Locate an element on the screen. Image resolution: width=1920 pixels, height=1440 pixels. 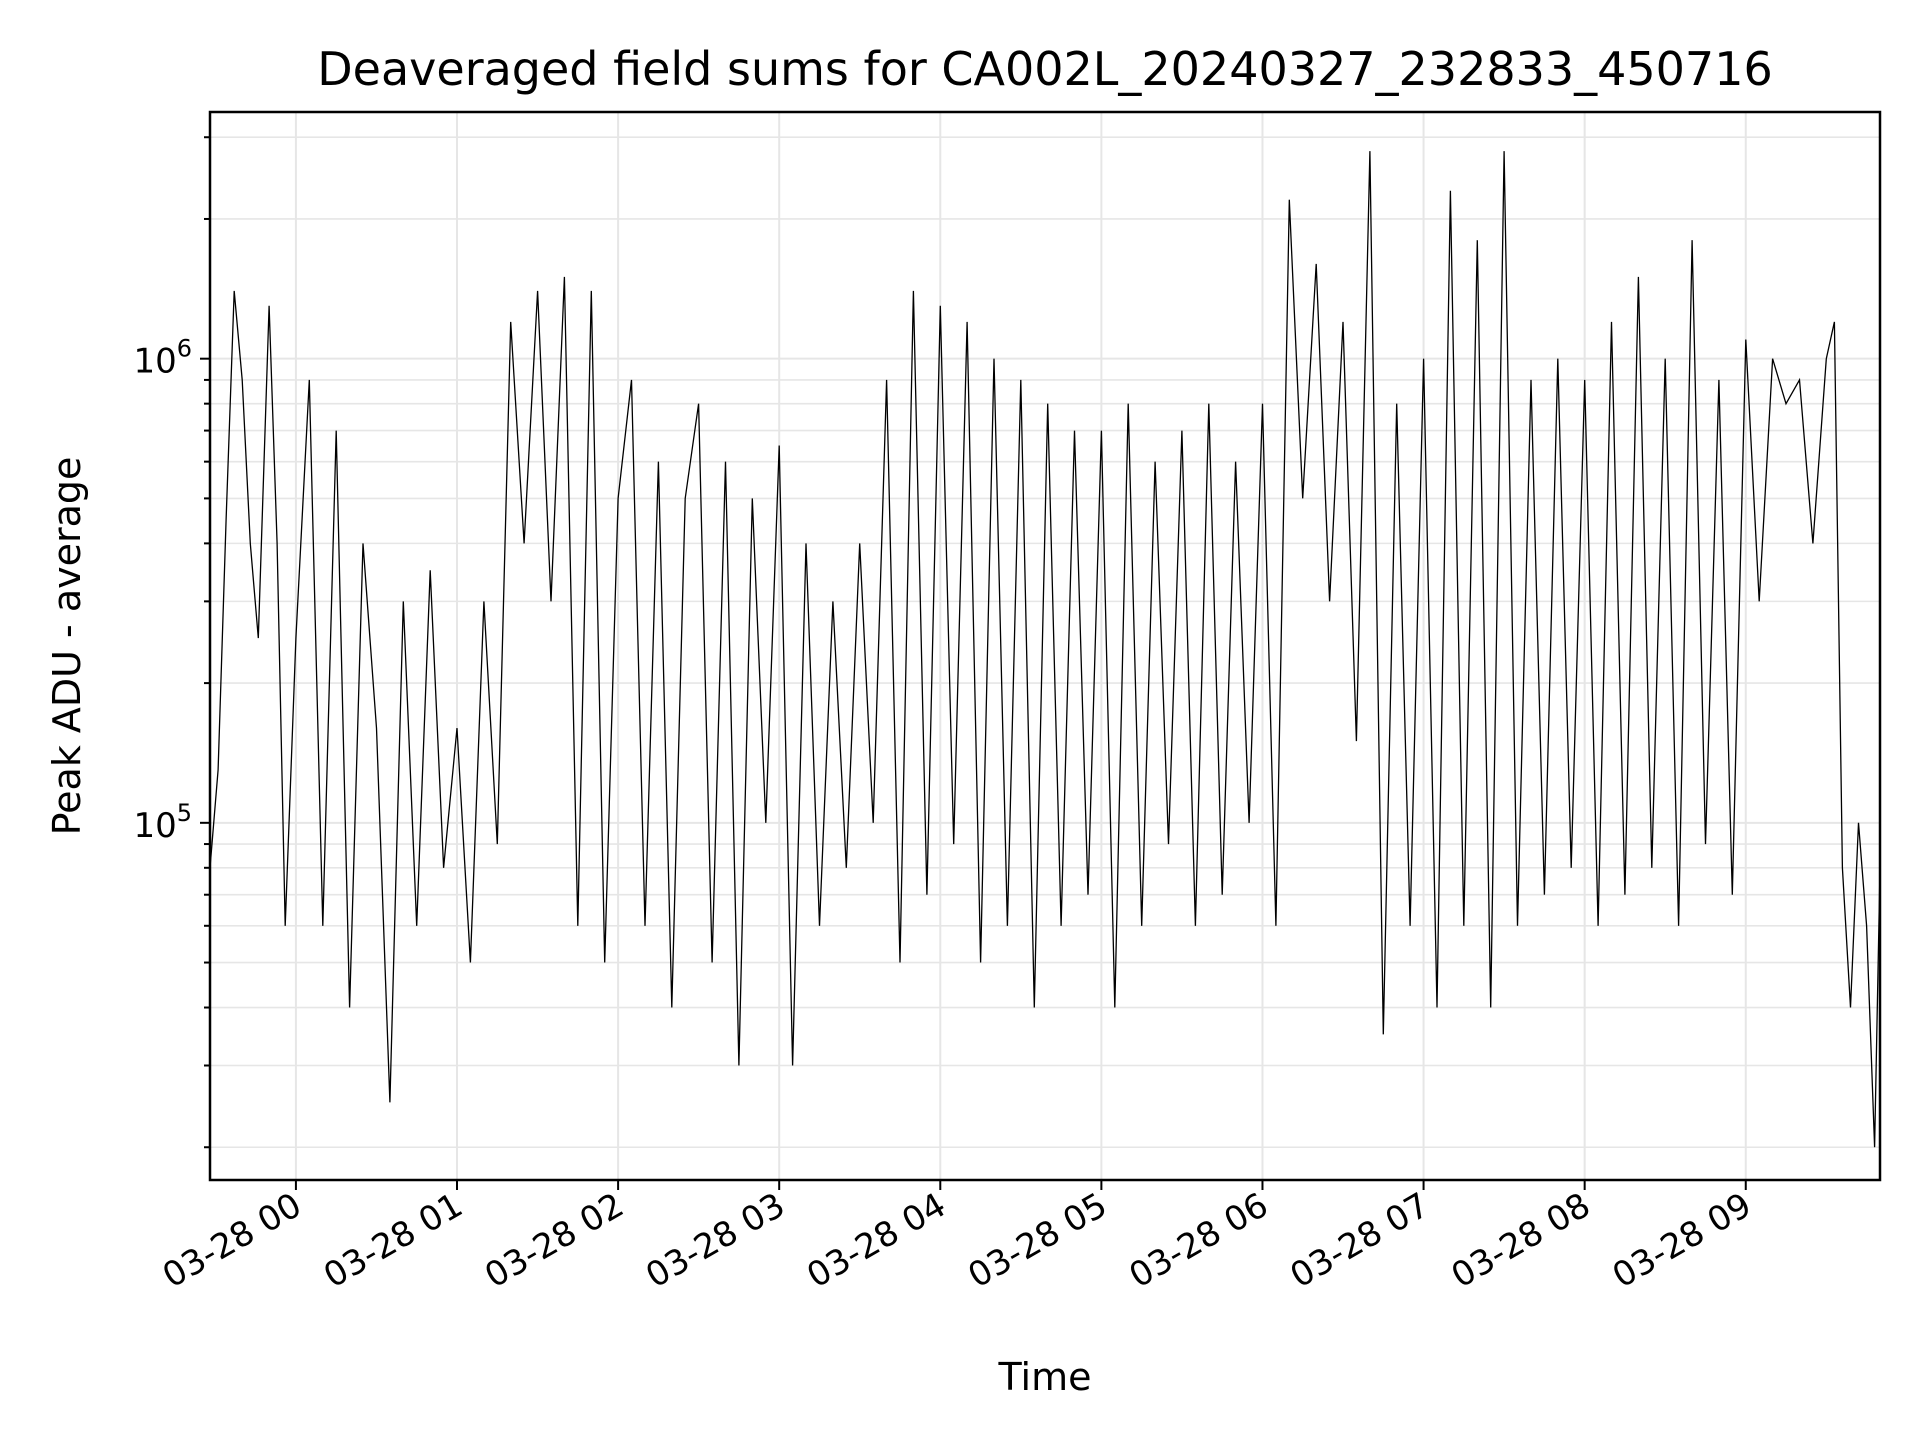
y-axis-label: Peak ADU - average is located at coordinates (67, 646).